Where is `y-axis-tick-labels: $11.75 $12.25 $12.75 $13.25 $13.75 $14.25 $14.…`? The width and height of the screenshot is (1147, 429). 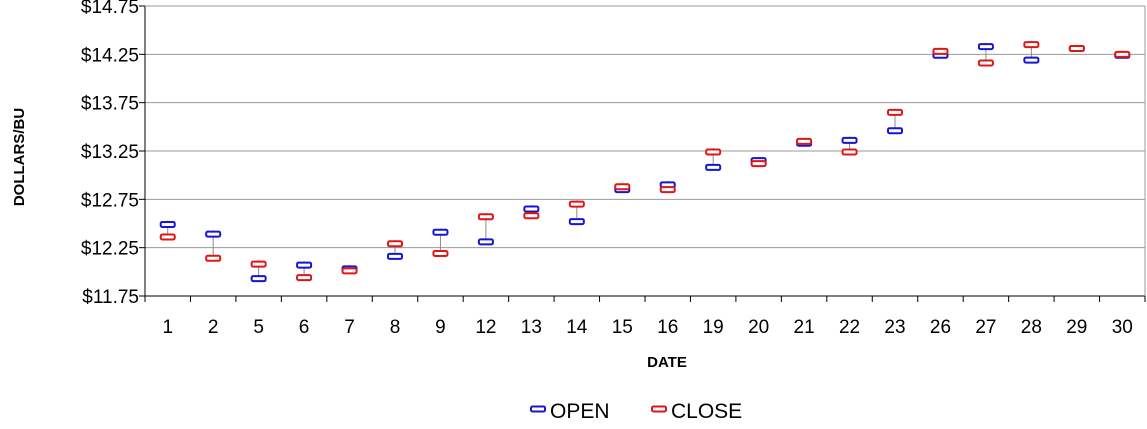 y-axis-tick-labels: $11.75 $12.25 $12.75 $13.25 $13.75 $14.25 $14.… is located at coordinates (110, 154).